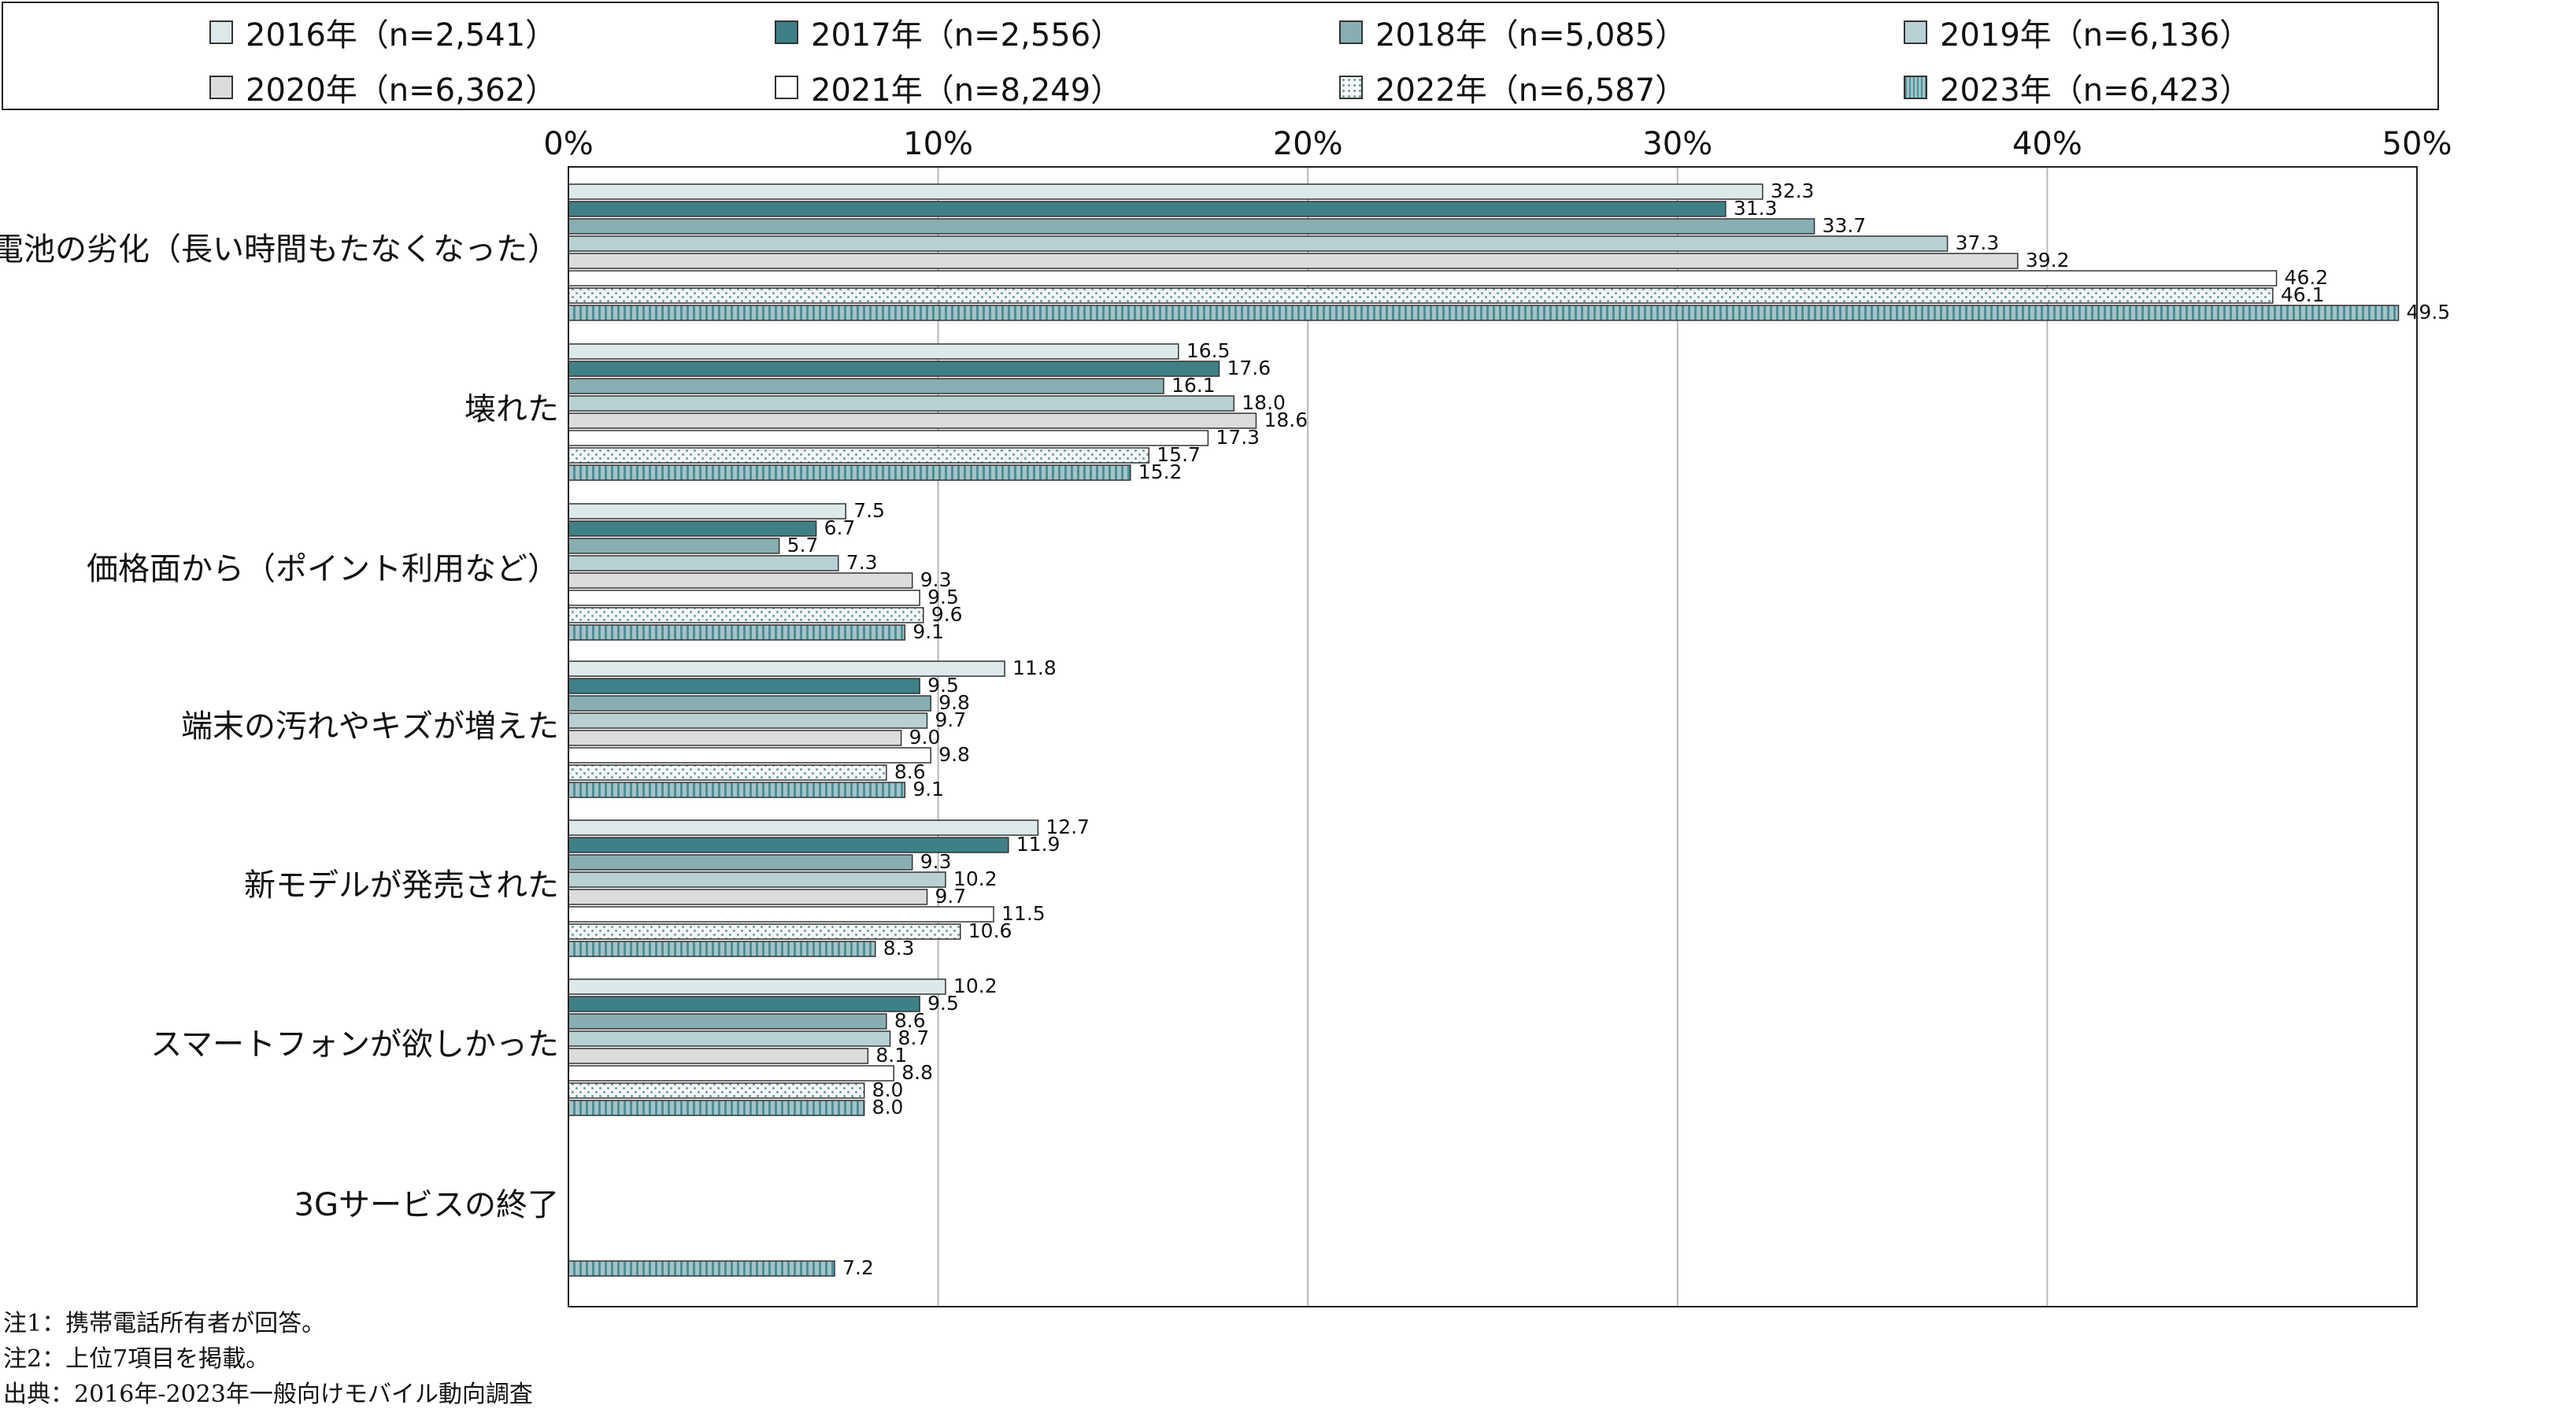 The height and width of the screenshot is (1409, 2576). Describe the element at coordinates (1756, 208) in the screenshot. I see `data-label: 31.3` at that location.